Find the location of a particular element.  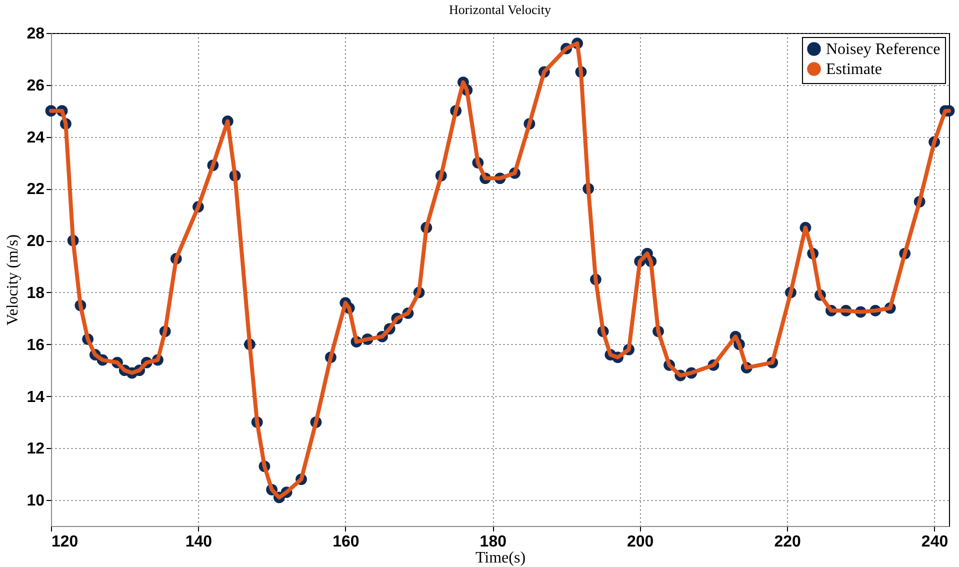

x-tick-label: 180 is located at coordinates (493, 542).